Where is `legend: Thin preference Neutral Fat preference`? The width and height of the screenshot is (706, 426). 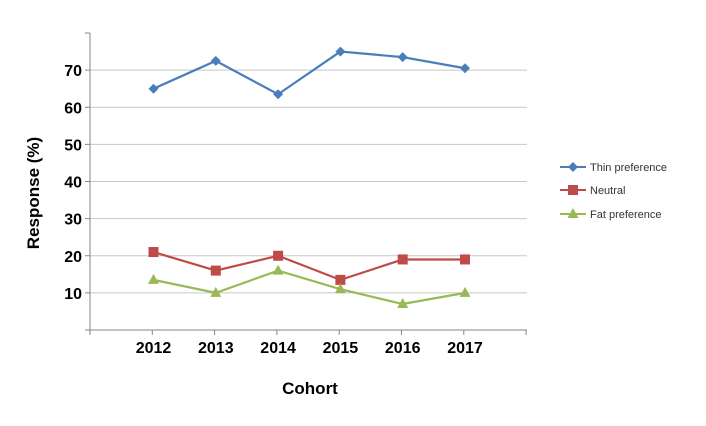
legend: Thin preference Neutral Fat preference is located at coordinates (613, 191).